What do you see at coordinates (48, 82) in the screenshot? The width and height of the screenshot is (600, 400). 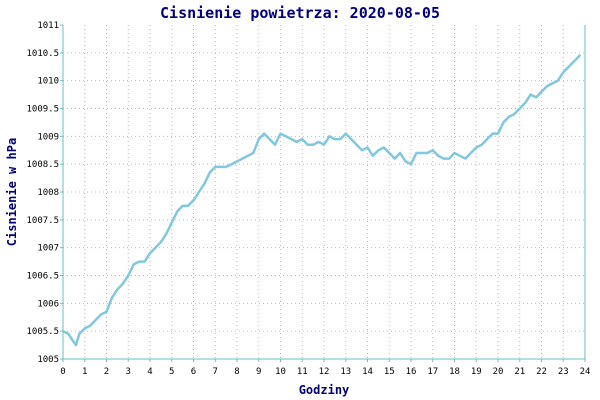 I see `y-tick-label: 1010` at bounding box center [48, 82].